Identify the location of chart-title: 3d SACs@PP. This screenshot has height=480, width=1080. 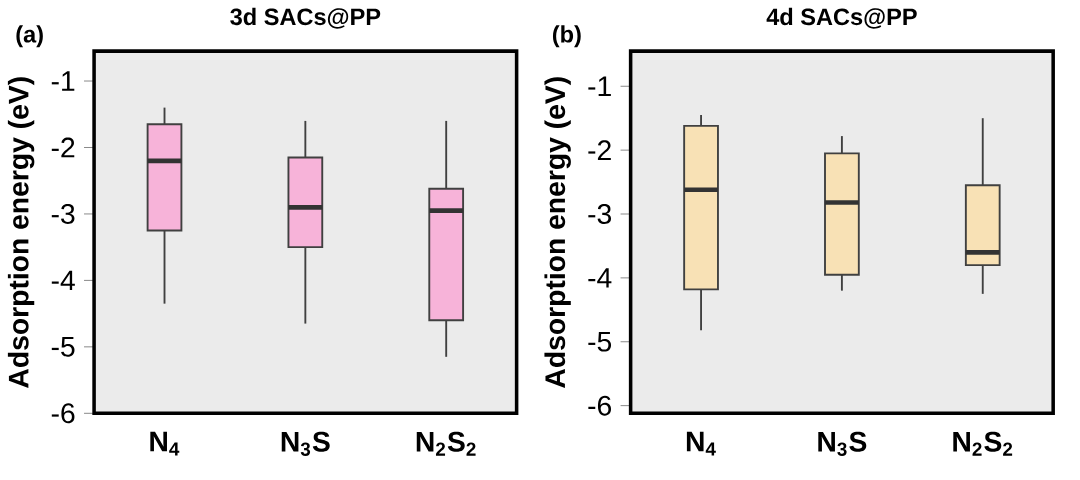
(305, 18).